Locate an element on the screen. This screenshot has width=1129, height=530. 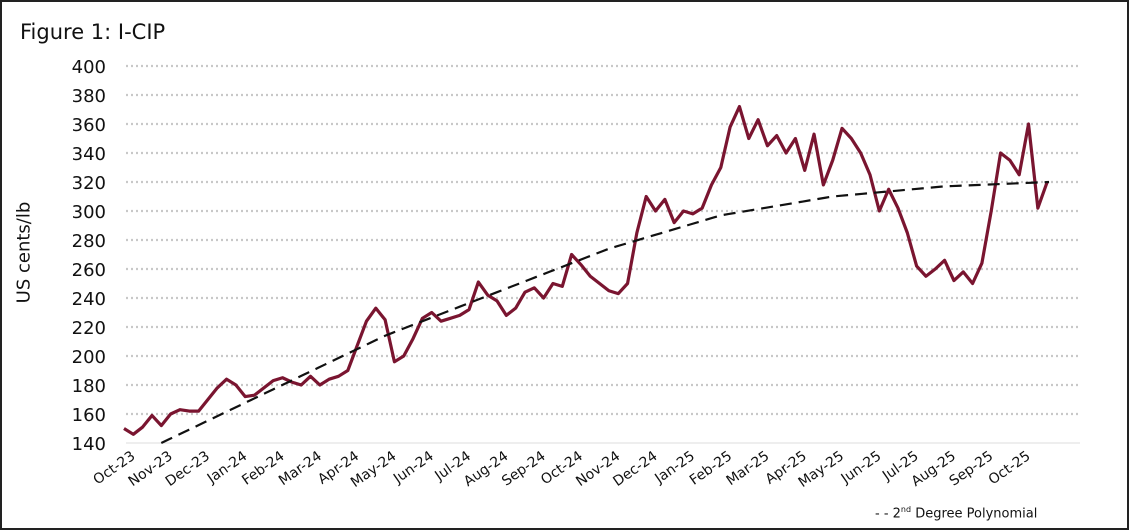
y-tick-label: 300 is located at coordinates (89, 212).